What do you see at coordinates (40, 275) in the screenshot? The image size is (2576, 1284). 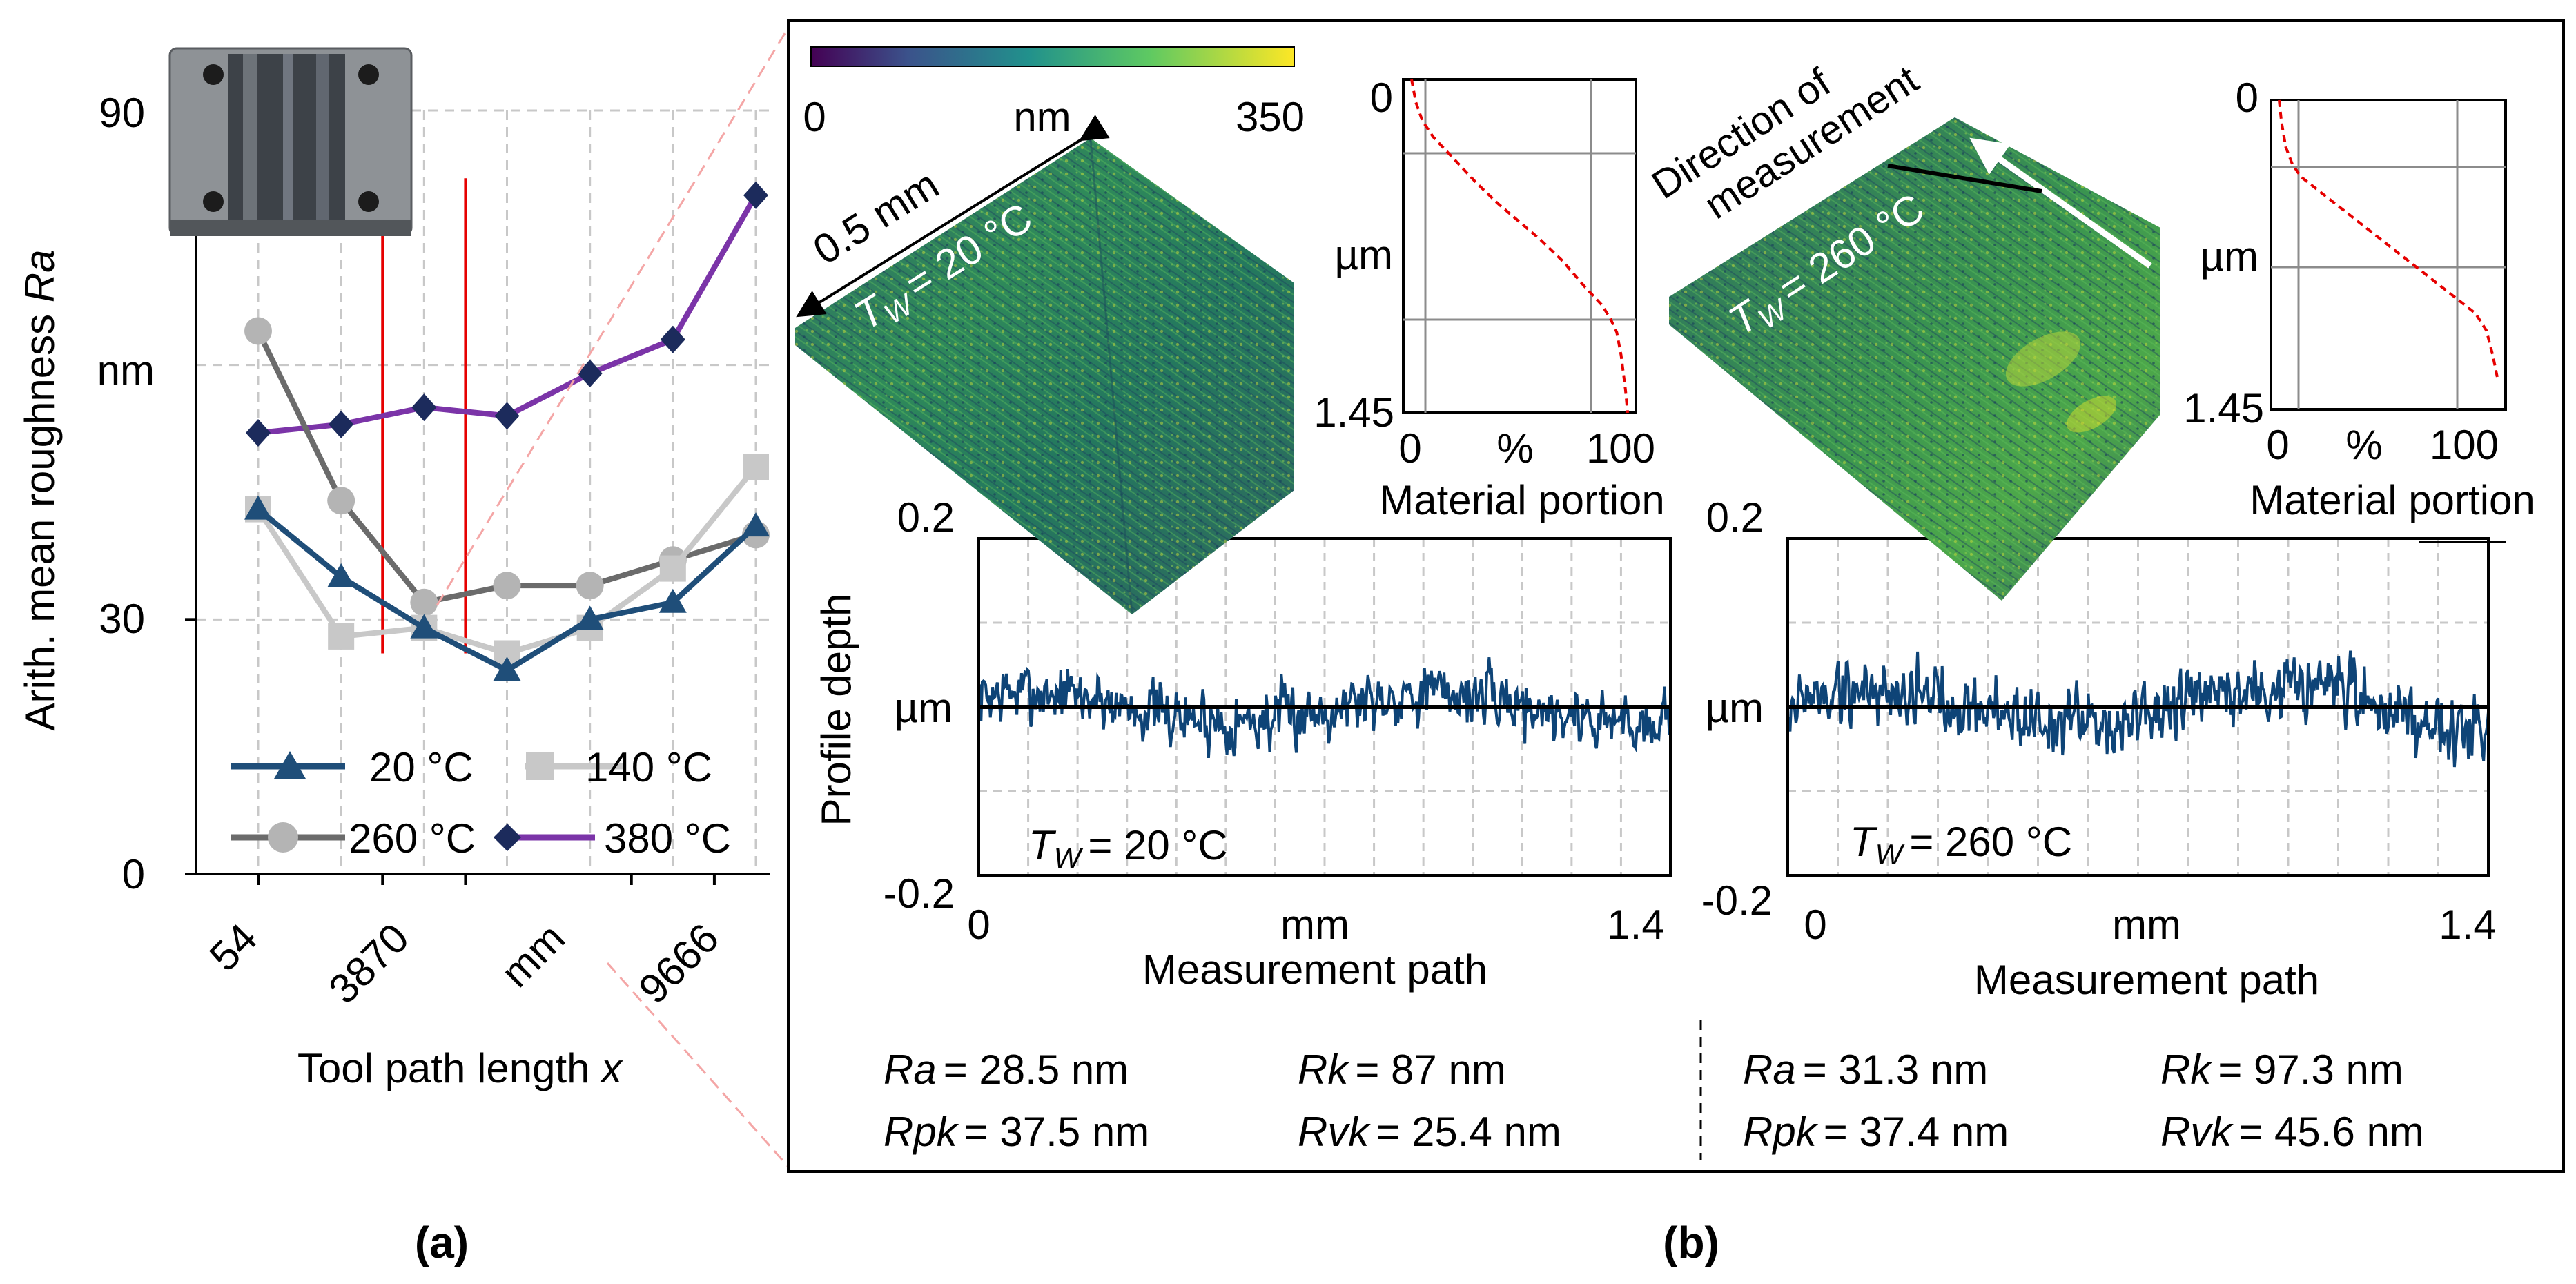 I see `chart-a-ylabel-symbol: Ra` at bounding box center [40, 275].